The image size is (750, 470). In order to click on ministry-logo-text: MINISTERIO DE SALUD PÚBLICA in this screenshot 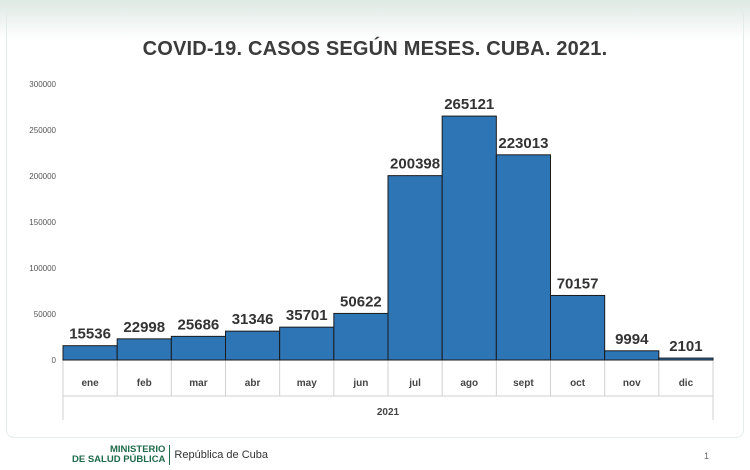, I will do `click(121, 454)`.